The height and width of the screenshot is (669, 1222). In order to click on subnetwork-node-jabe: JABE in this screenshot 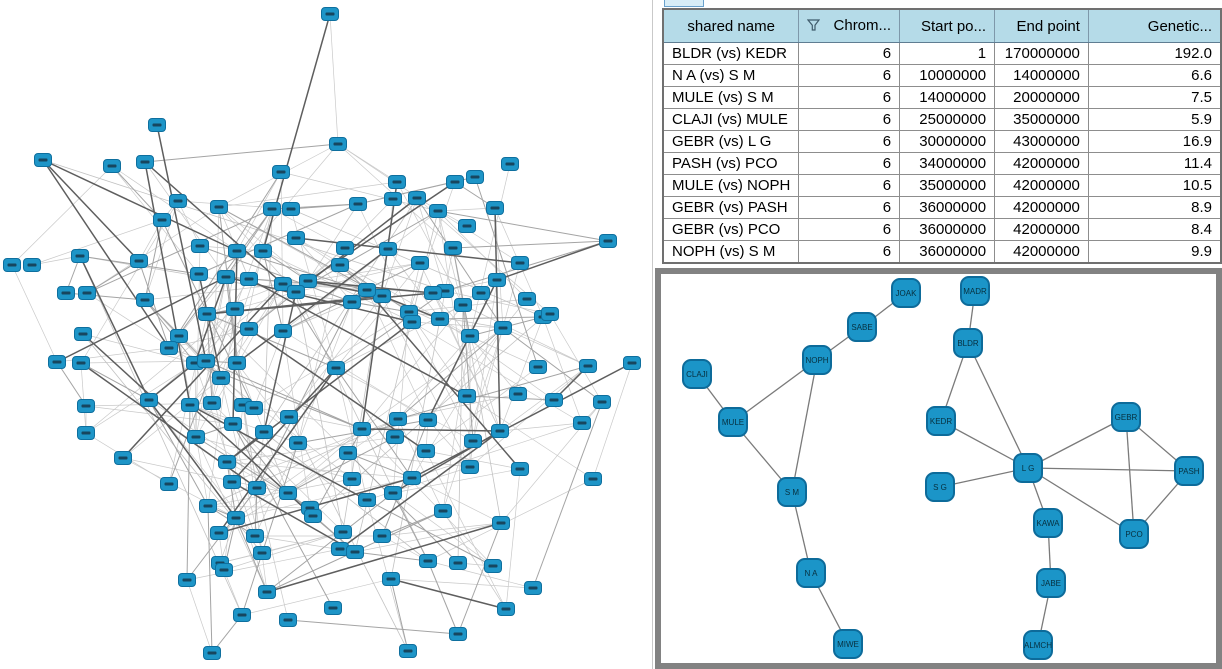, I will do `click(1051, 583)`.